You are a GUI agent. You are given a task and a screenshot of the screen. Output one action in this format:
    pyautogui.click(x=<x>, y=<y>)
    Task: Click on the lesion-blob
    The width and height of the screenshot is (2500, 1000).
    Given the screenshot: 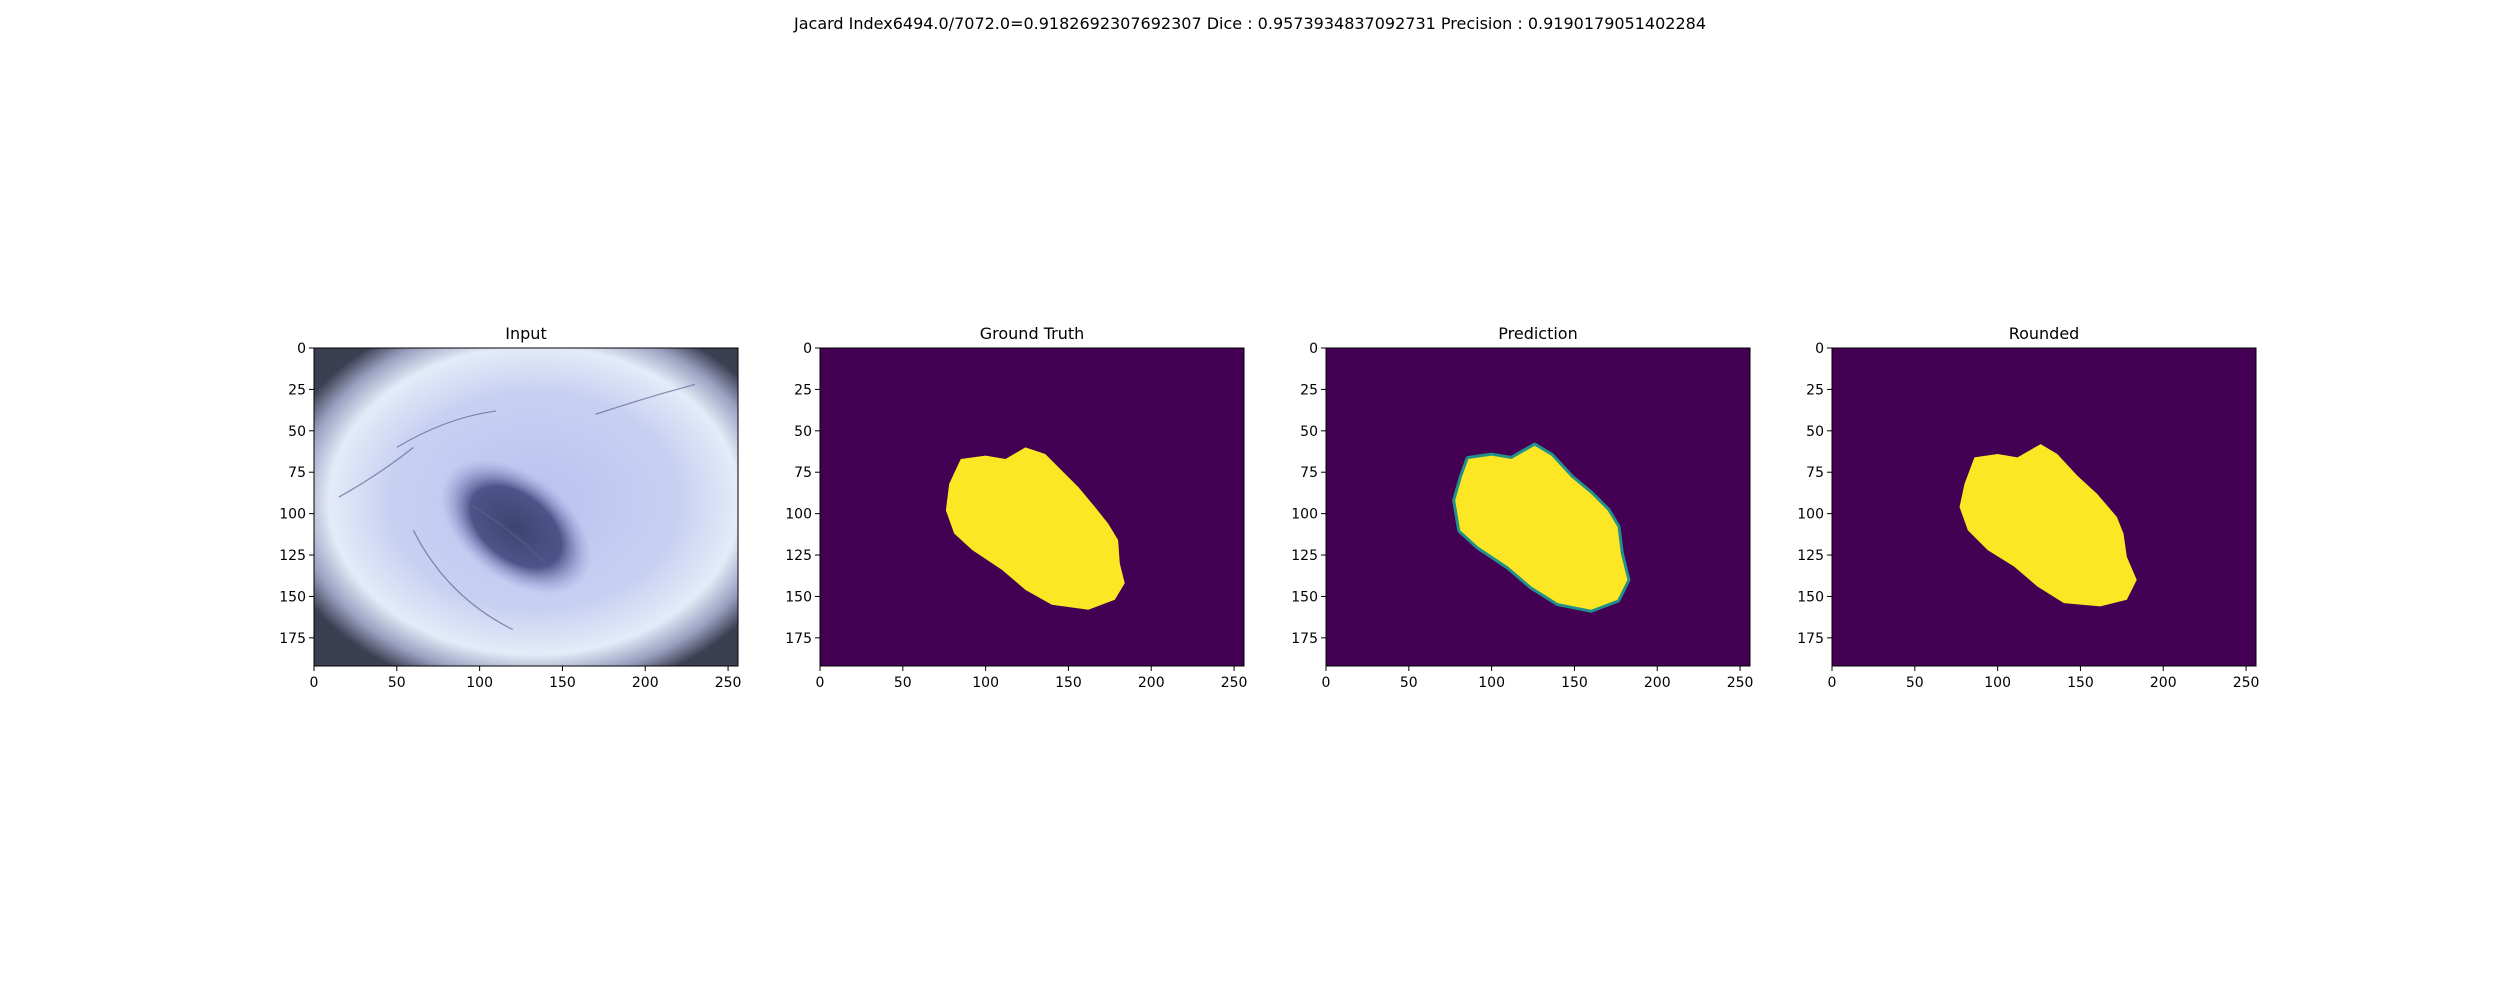 What is the action you would take?
    pyautogui.click(x=516, y=527)
    